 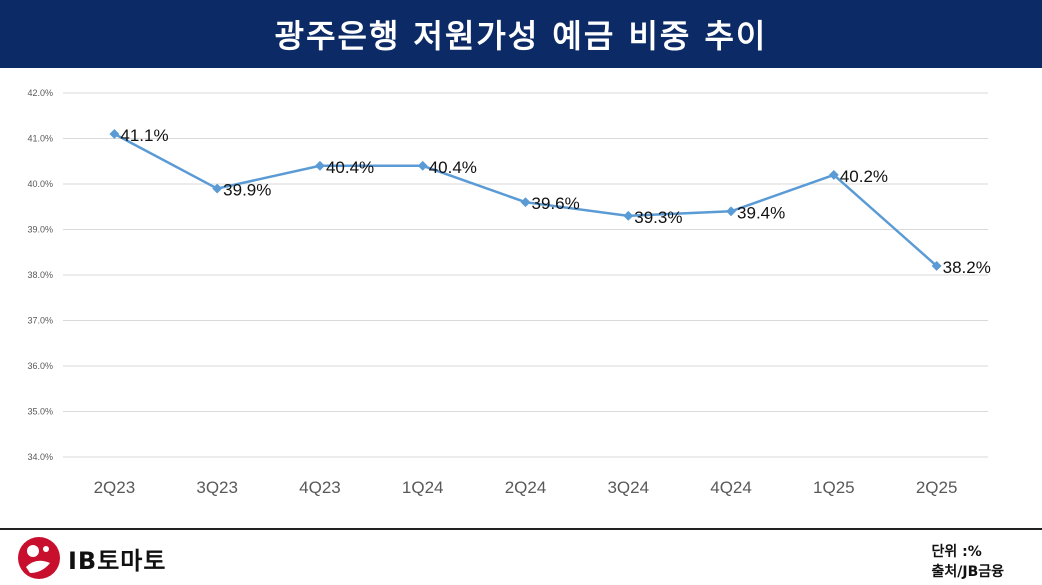 I want to click on chart-title: 광주은행 저원가성 예금 비중 추이, so click(x=521, y=36).